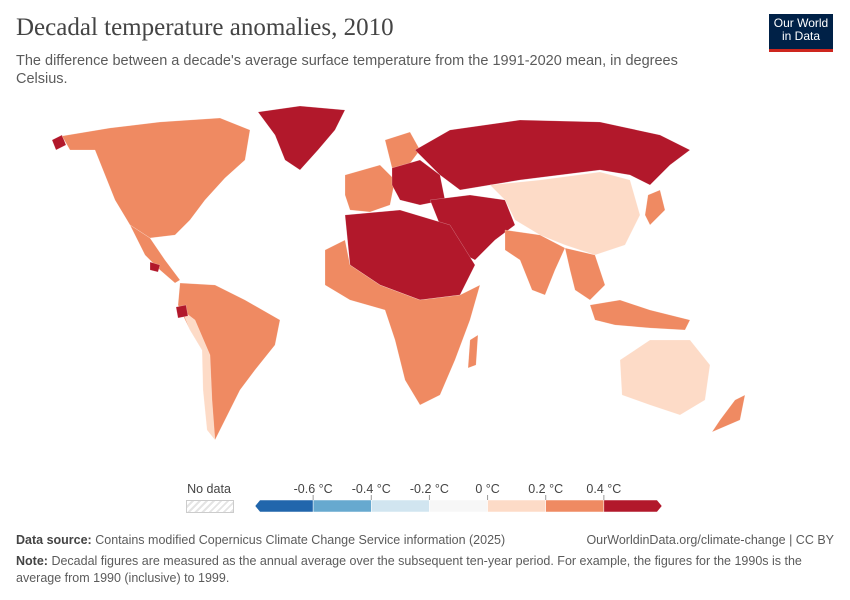 This screenshot has width=850, height=600. What do you see at coordinates (32, 561) in the screenshot?
I see `note-label: Note:` at bounding box center [32, 561].